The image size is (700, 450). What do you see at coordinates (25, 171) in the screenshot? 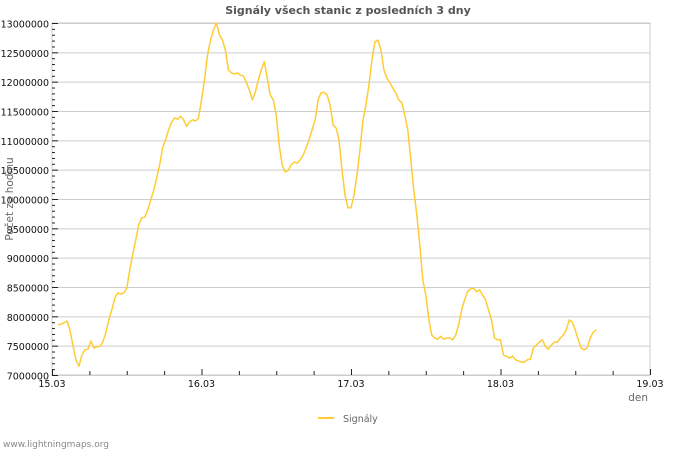
I see `y-tick-label: 10500000` at bounding box center [25, 171].